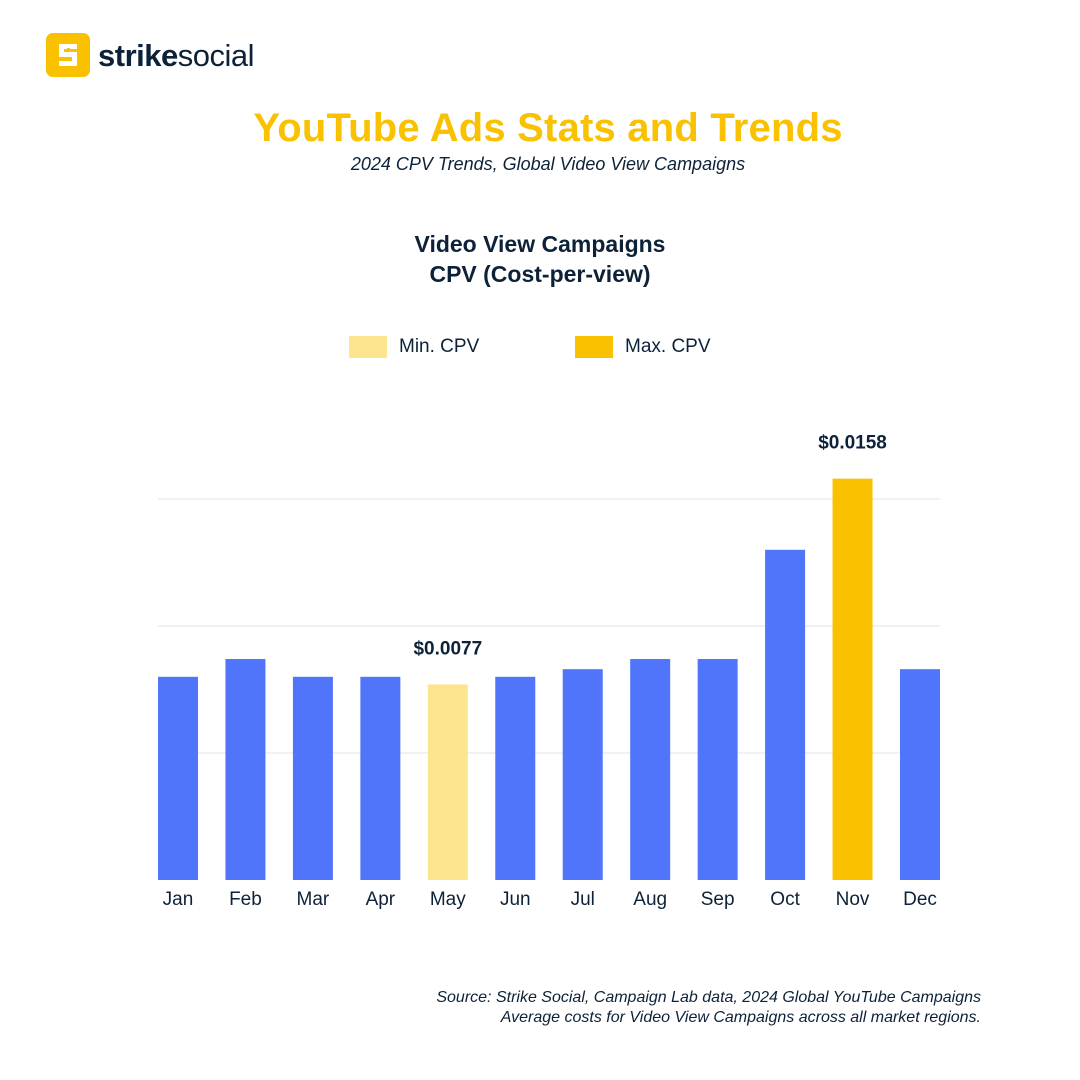 The width and height of the screenshot is (1080, 1080). What do you see at coordinates (852, 443) in the screenshot?
I see `data-label: $0.0158` at bounding box center [852, 443].